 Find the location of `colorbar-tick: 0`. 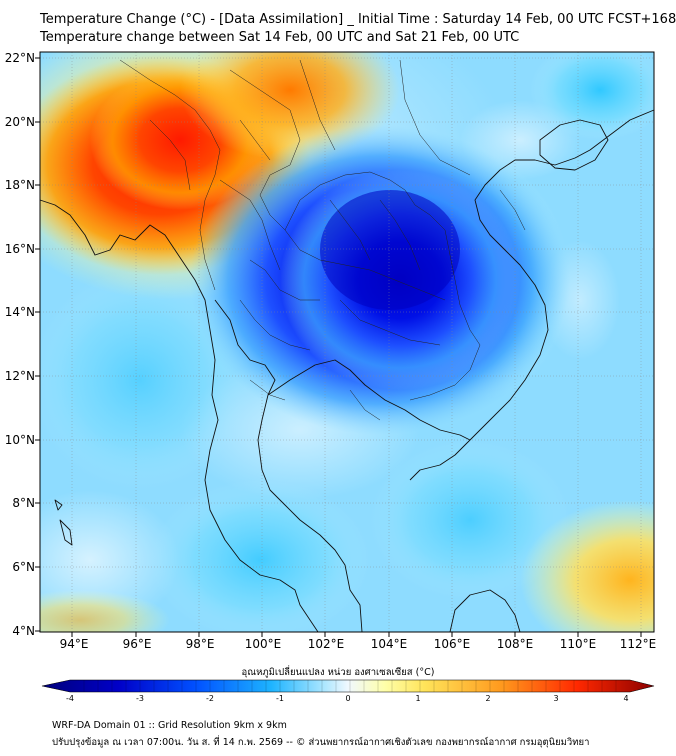

colorbar-tick: 0 is located at coordinates (347, 698).